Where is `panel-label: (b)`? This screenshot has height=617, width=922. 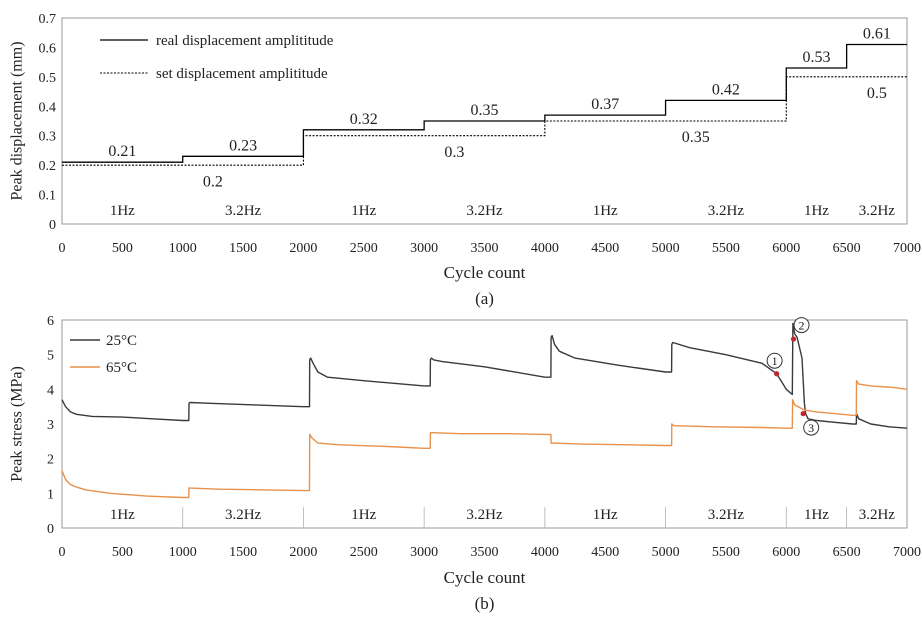
panel-label: (b) is located at coordinates (485, 603).